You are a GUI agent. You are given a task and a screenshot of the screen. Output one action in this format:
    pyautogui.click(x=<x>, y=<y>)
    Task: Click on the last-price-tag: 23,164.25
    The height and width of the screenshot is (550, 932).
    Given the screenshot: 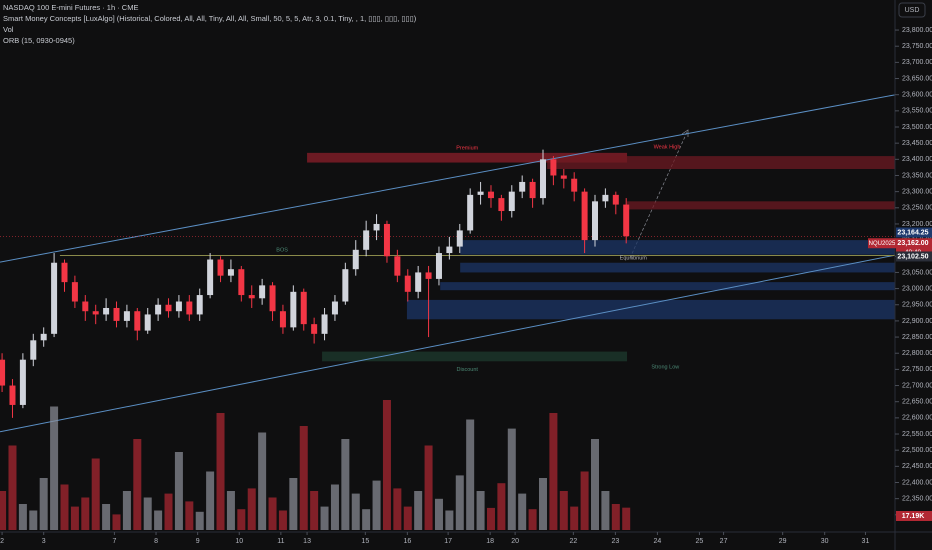 What is the action you would take?
    pyautogui.click(x=914, y=232)
    